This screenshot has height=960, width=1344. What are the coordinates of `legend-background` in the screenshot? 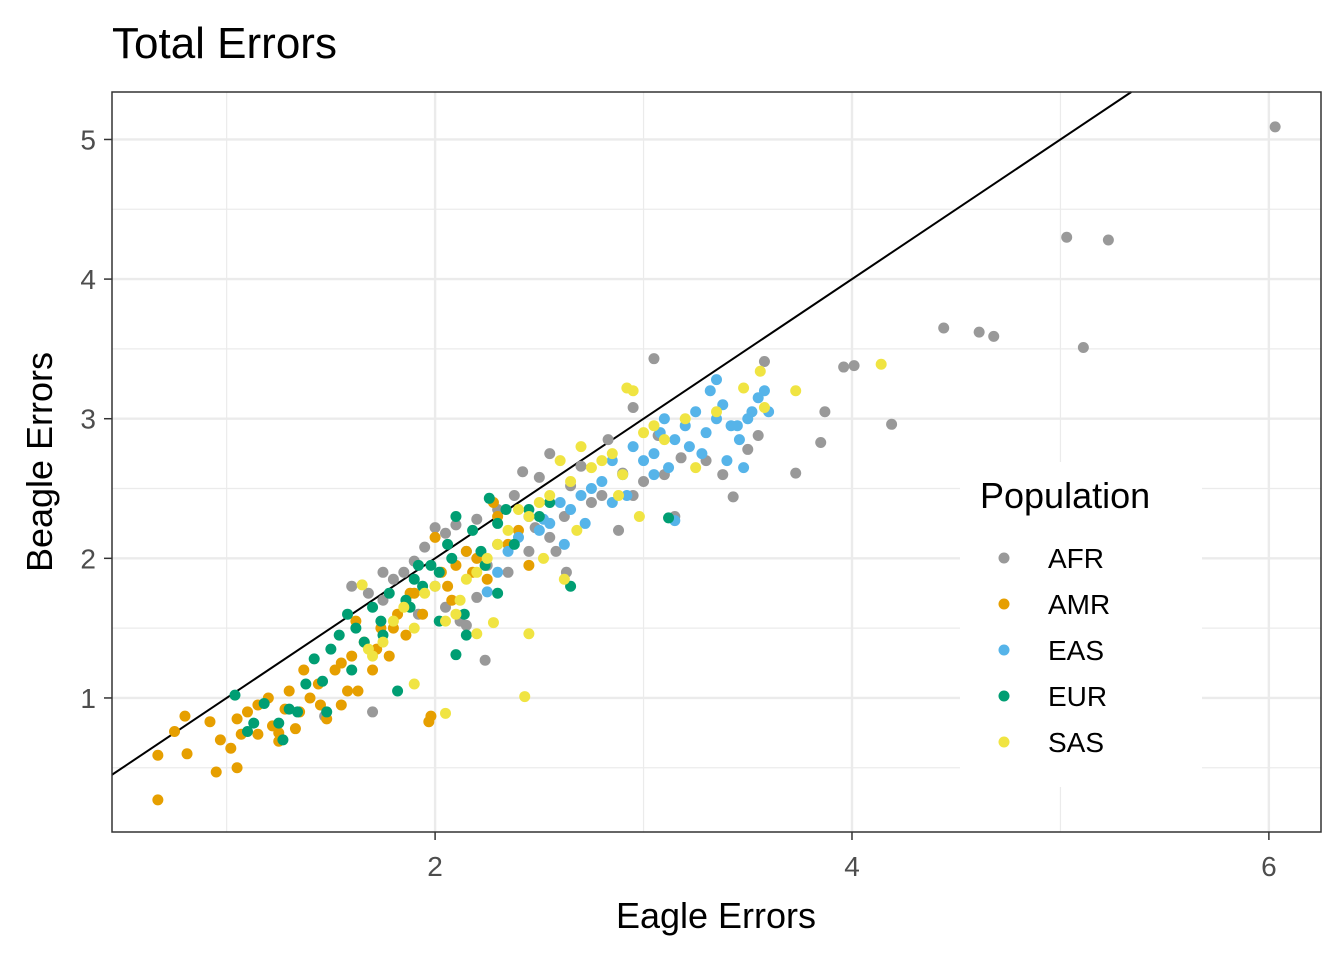 It's located at (1081, 624).